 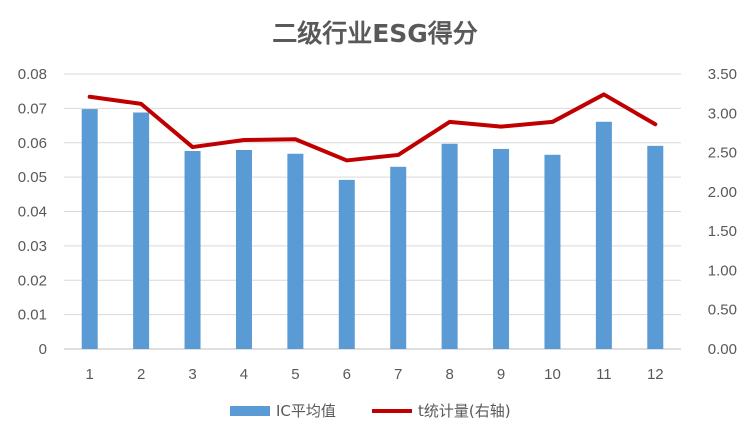 I want to click on y-left-tick-label: 0.08, so click(x=32, y=74).